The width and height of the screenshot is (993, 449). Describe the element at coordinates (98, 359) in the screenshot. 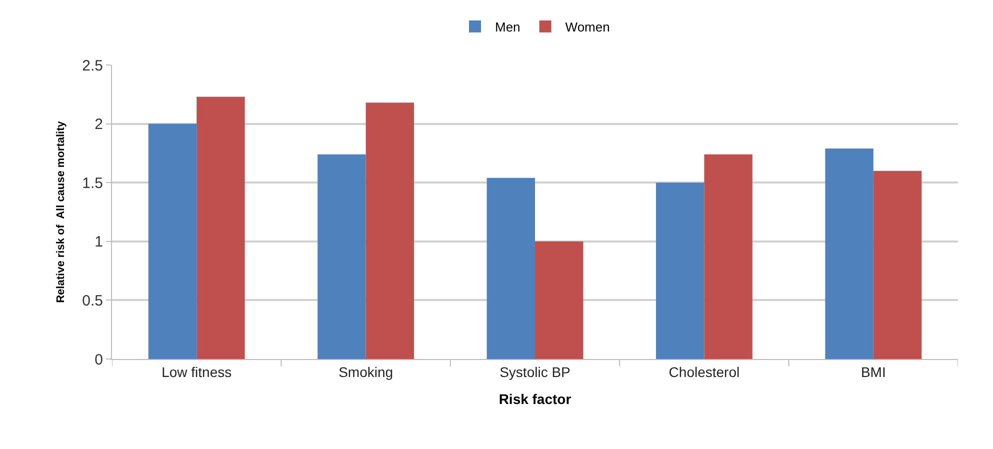

I see `y-tick-label: 0` at that location.